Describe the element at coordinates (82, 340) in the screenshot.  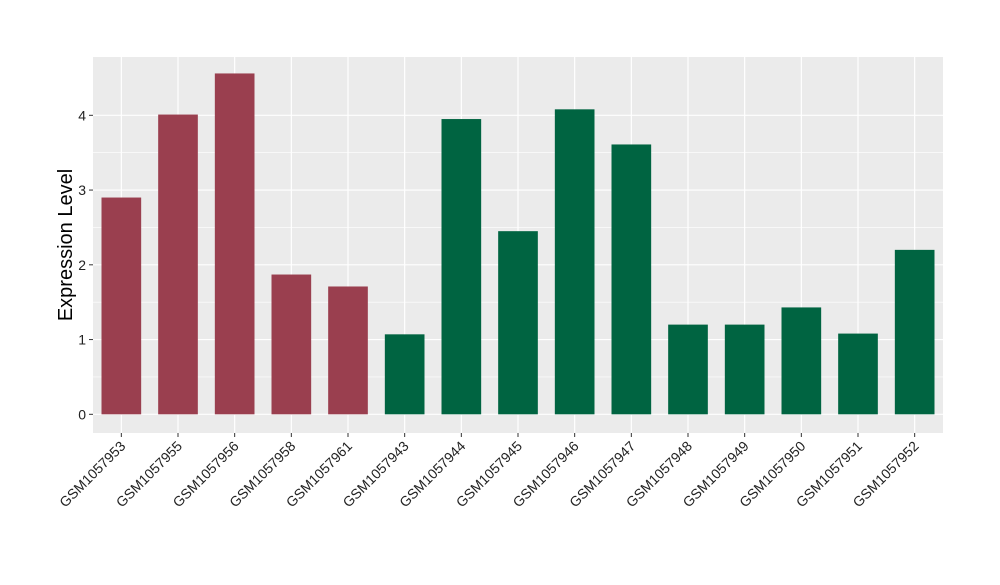
I see `y-tick-label: 1` at that location.